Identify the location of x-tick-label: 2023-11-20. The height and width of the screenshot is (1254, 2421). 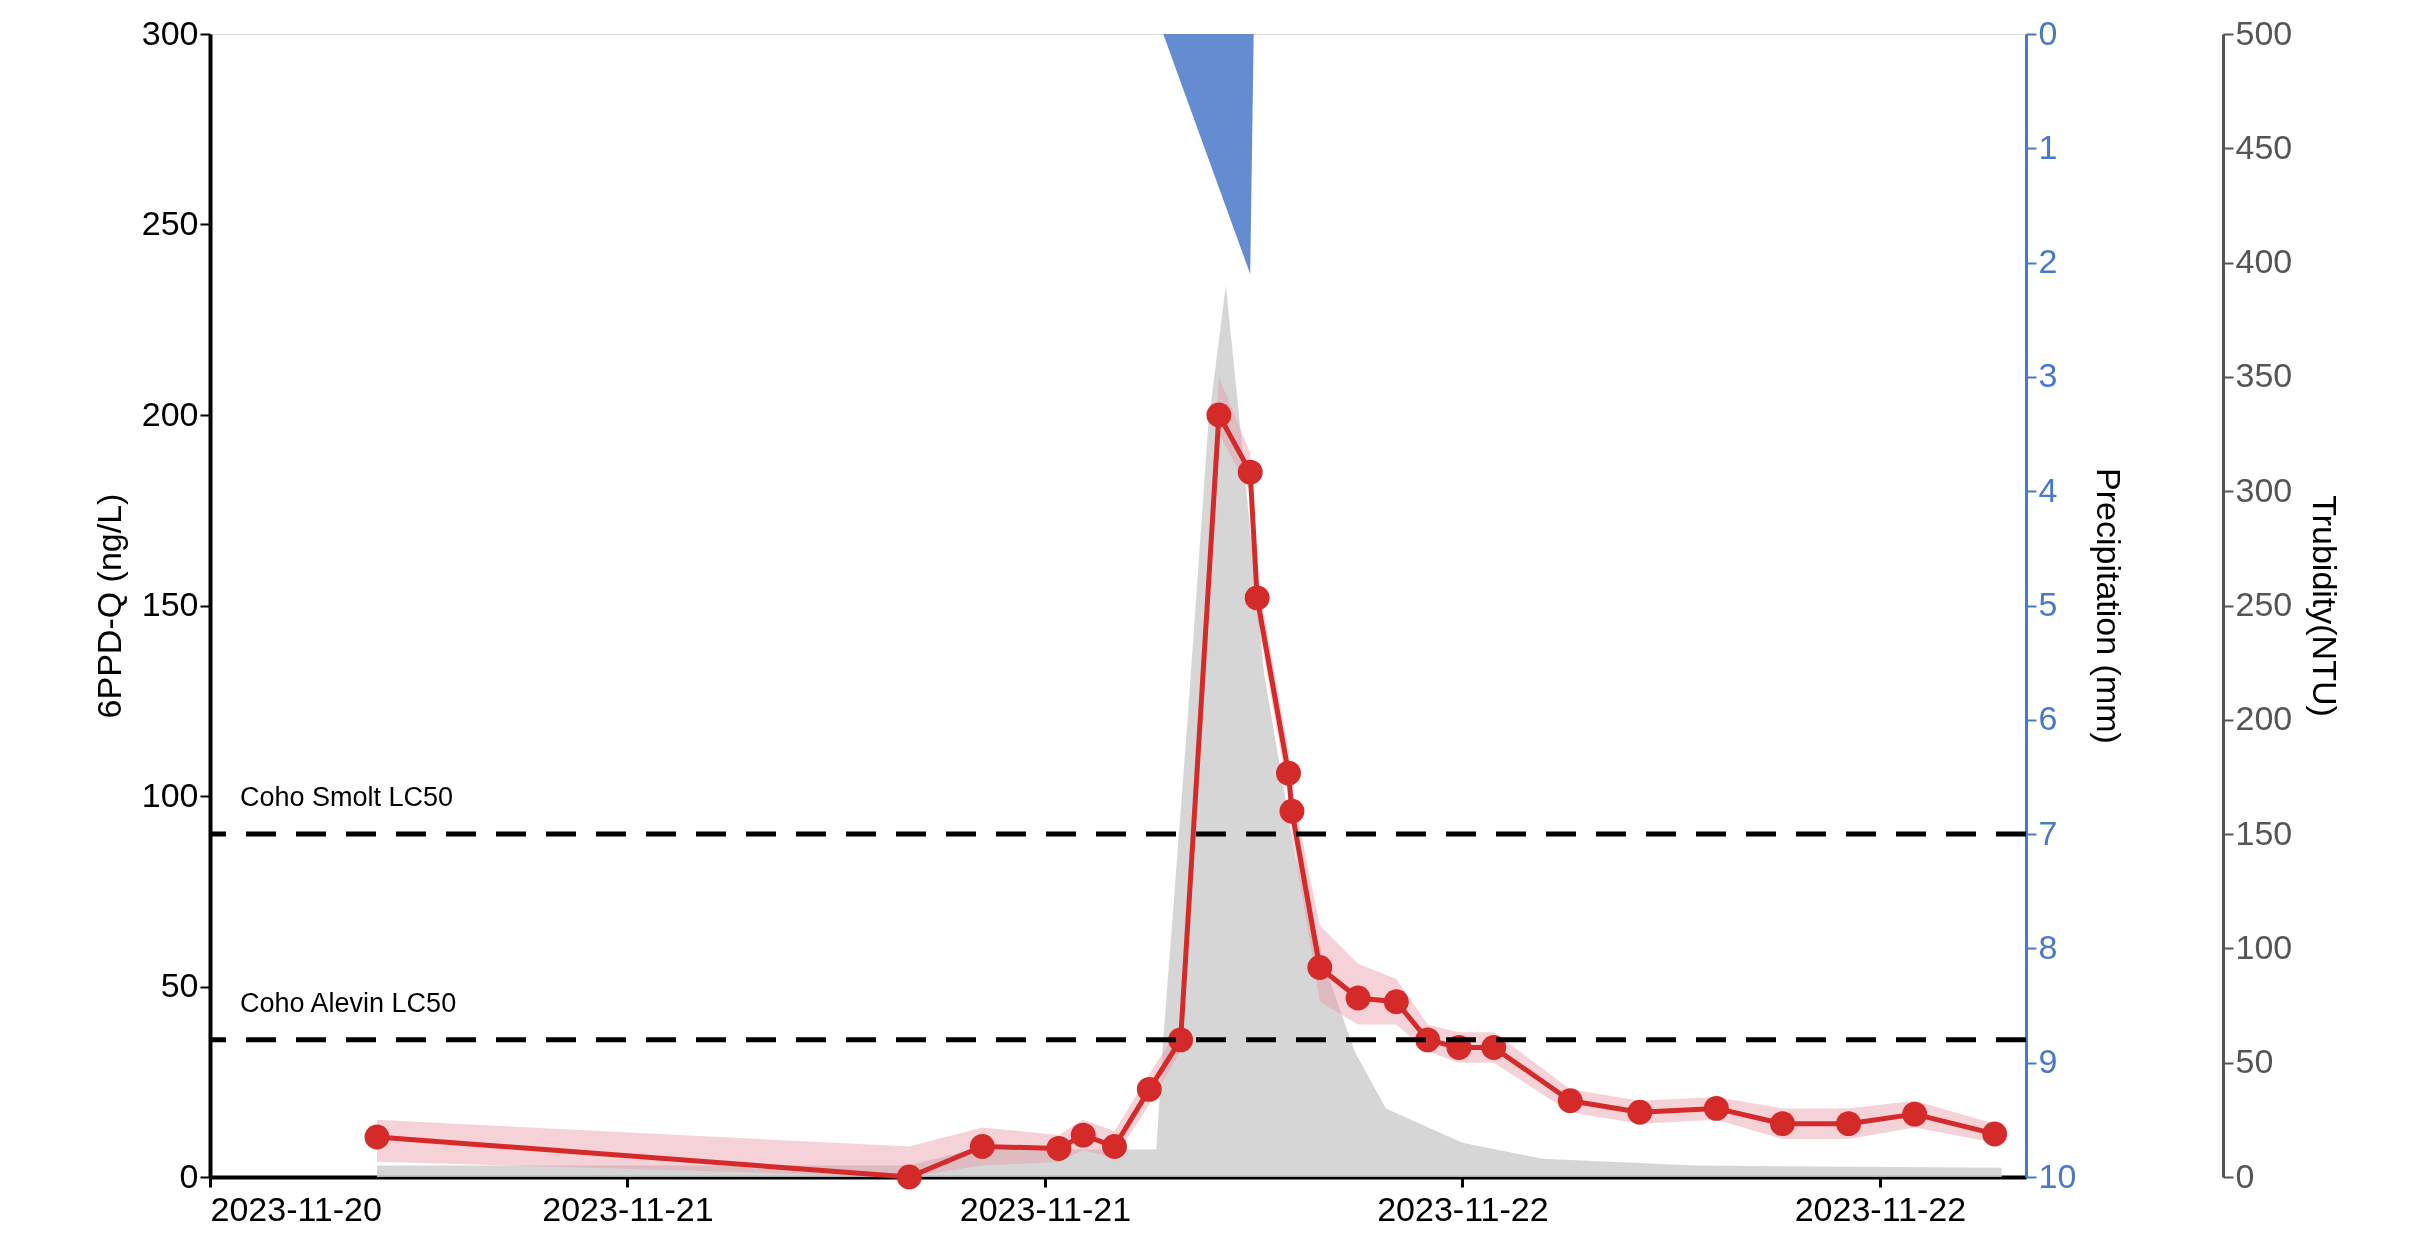
(296, 1208).